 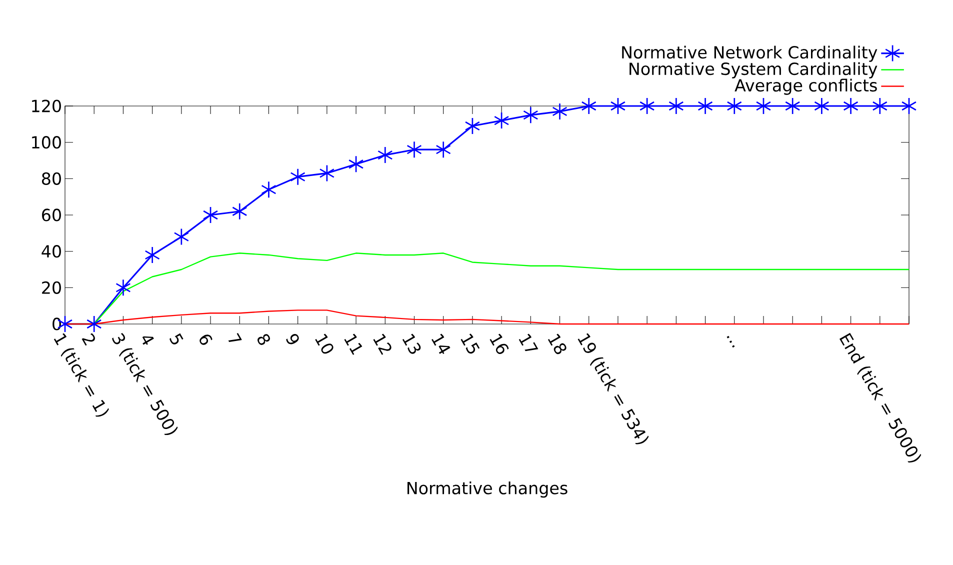 What do you see at coordinates (470, 344) in the screenshot?
I see `x-tick-label: 15` at bounding box center [470, 344].